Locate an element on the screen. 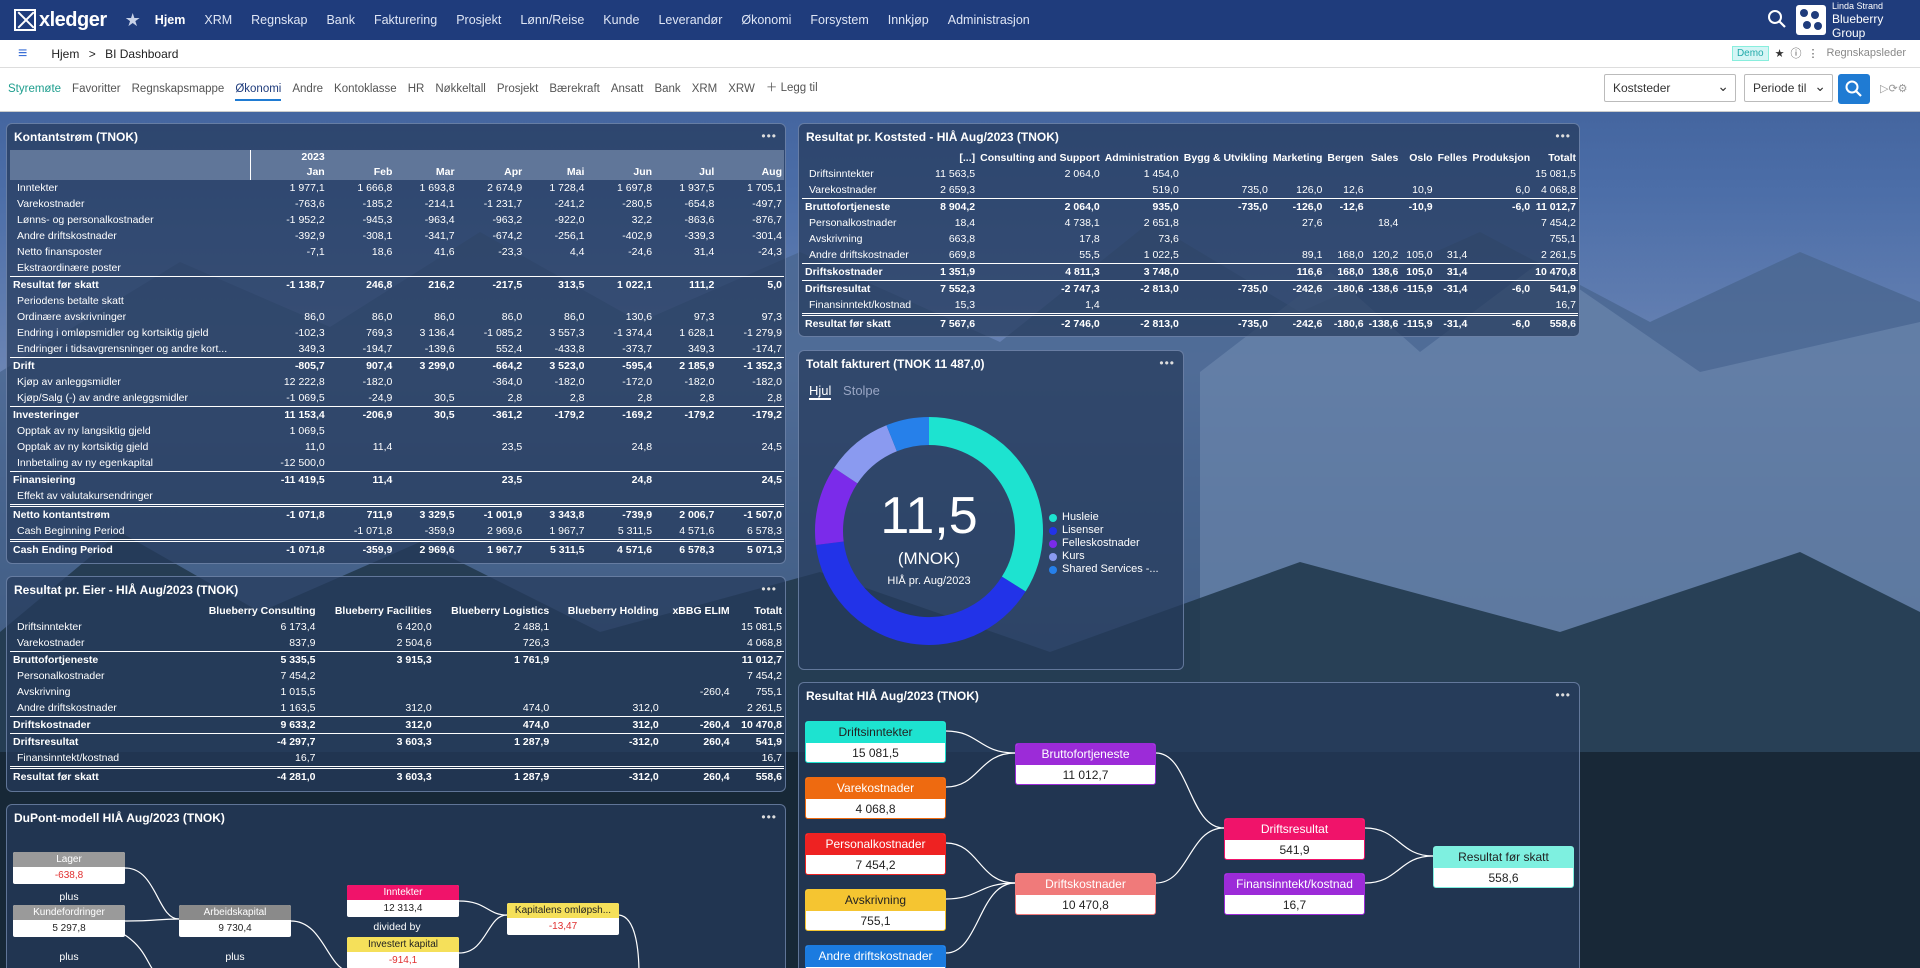 This screenshot has width=1920, height=968. xledger-logo: xledger is located at coordinates (60, 20).